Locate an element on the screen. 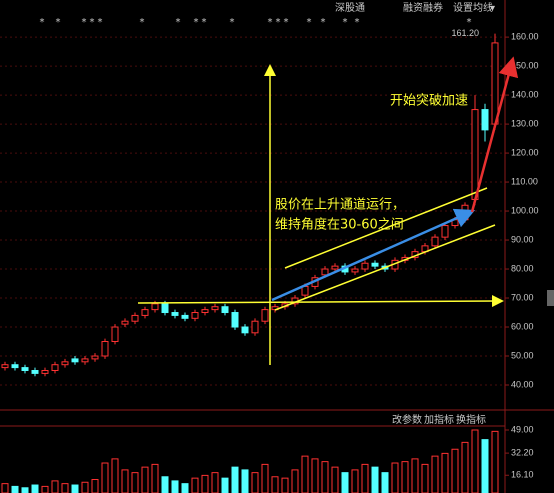 This screenshot has height=493, width=554. toolbar-item: 融资融券 is located at coordinates (423, 7).